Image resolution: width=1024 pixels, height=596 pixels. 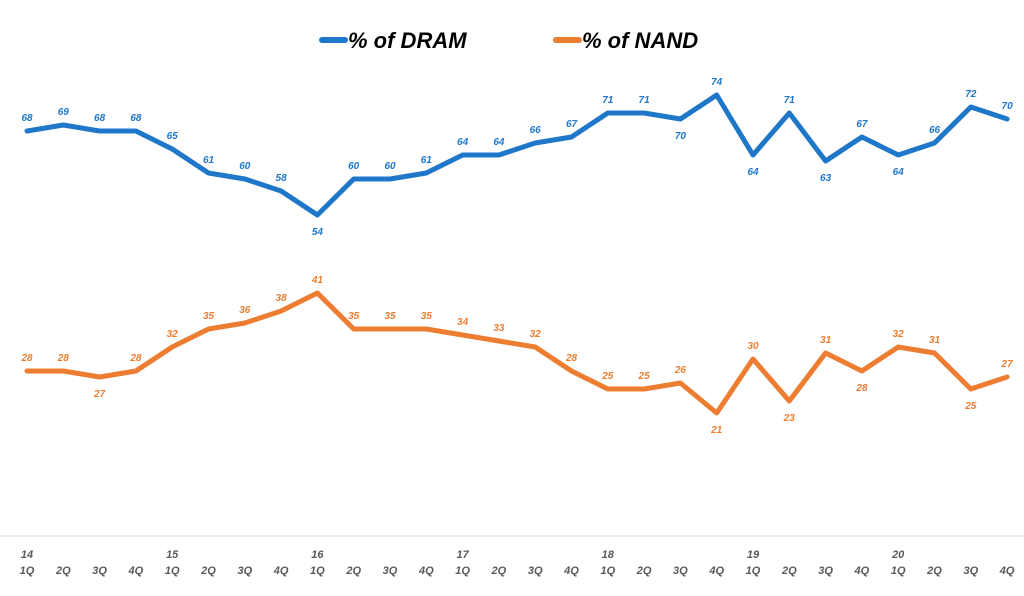 I want to click on data-label-dram: 65, so click(x=173, y=136).